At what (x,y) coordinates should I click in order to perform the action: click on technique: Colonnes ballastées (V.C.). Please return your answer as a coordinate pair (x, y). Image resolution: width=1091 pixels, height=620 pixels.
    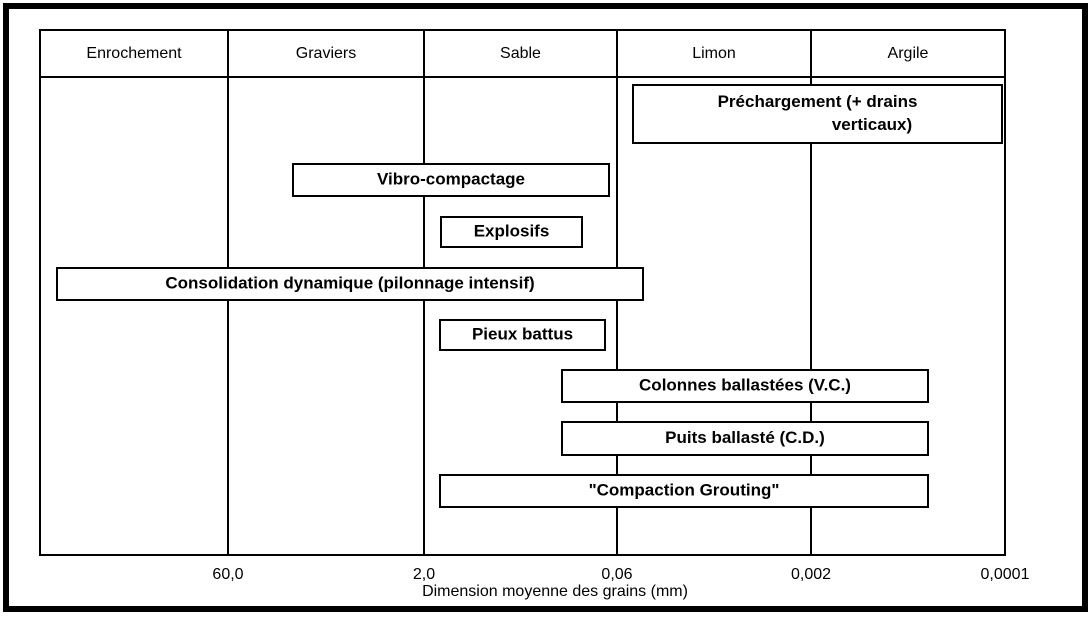
    Looking at the image, I should click on (745, 386).